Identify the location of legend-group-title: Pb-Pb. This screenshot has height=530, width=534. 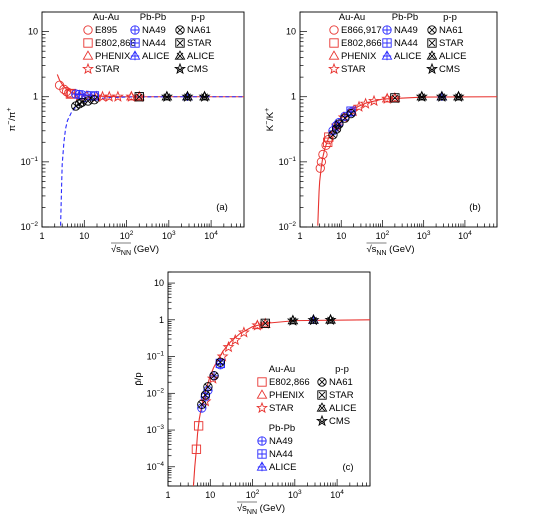
(405, 17).